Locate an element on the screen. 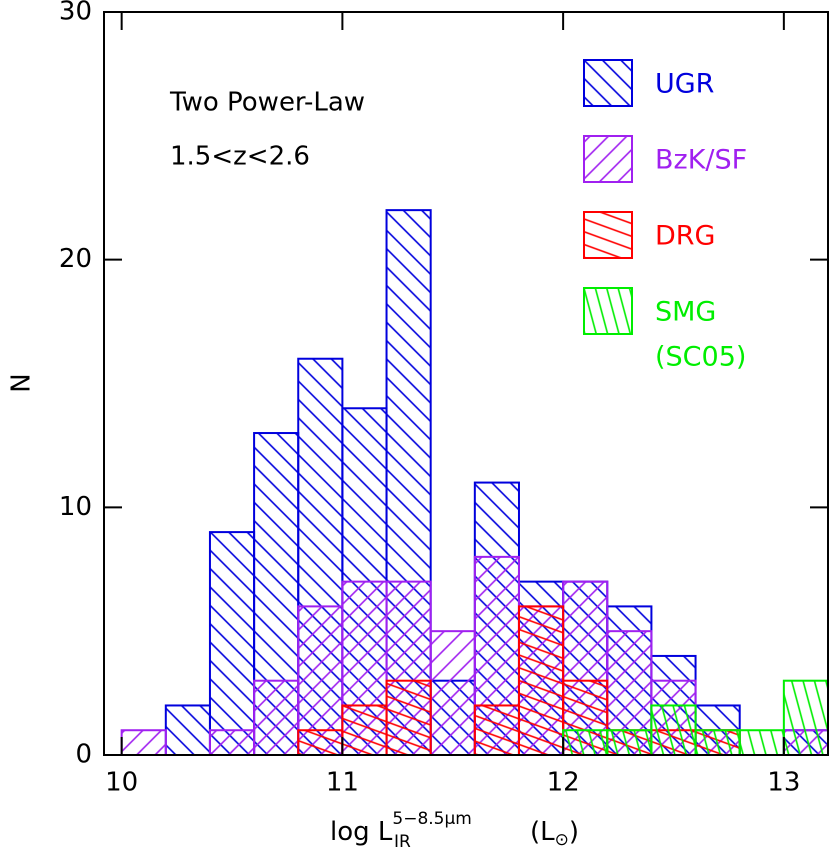 The height and width of the screenshot is (852, 830). annotation: Two Power-Law is located at coordinates (267, 103).